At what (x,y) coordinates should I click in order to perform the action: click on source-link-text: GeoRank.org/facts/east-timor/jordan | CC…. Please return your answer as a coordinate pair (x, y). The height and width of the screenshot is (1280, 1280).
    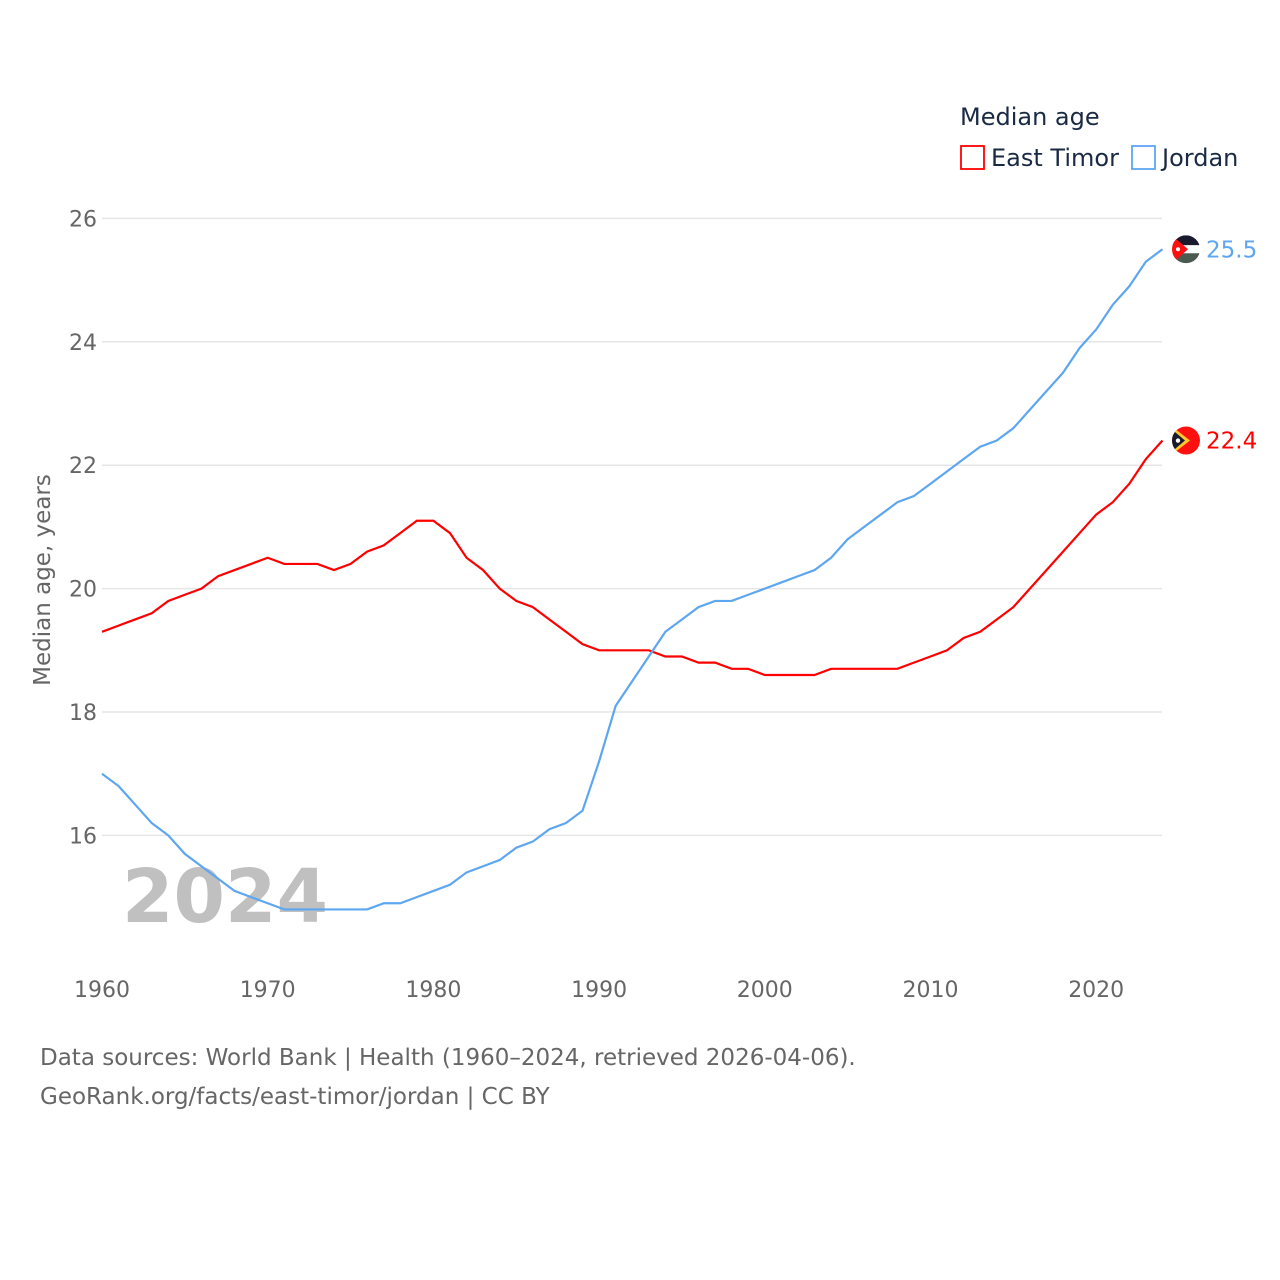
    Looking at the image, I should click on (295, 1097).